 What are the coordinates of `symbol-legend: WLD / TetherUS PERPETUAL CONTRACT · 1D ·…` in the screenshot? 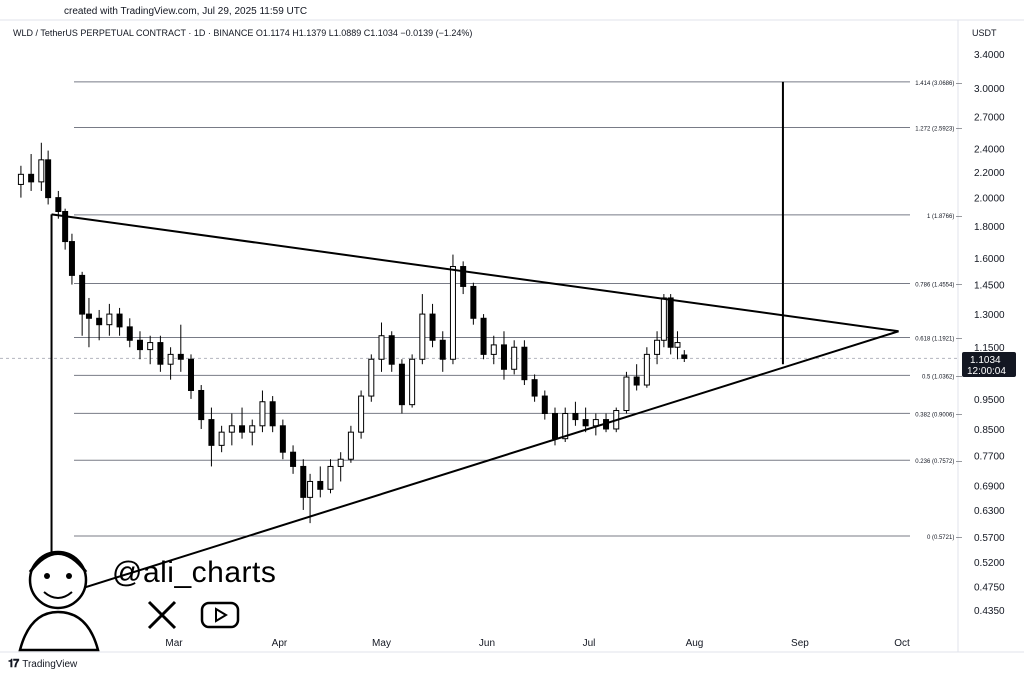 It's located at (243, 33).